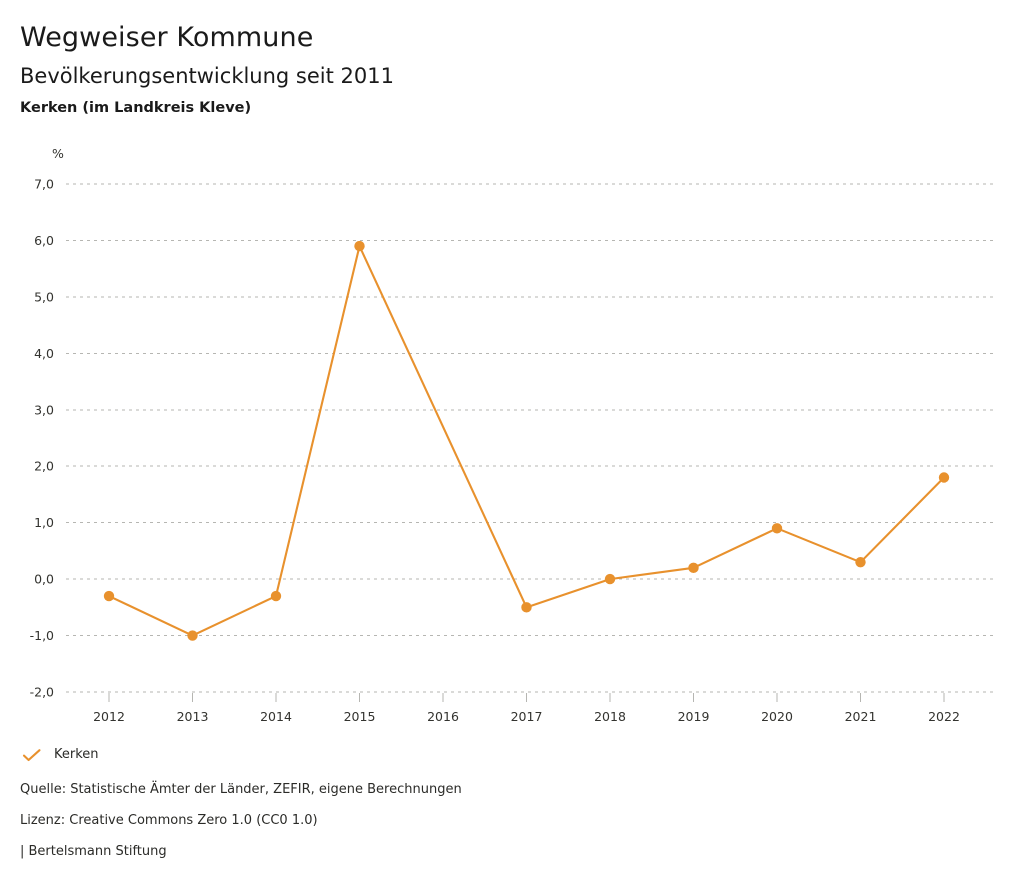 This screenshot has height=888, width=1024. What do you see at coordinates (44, 522) in the screenshot?
I see `y-axis-tick-label: 1,0` at bounding box center [44, 522].